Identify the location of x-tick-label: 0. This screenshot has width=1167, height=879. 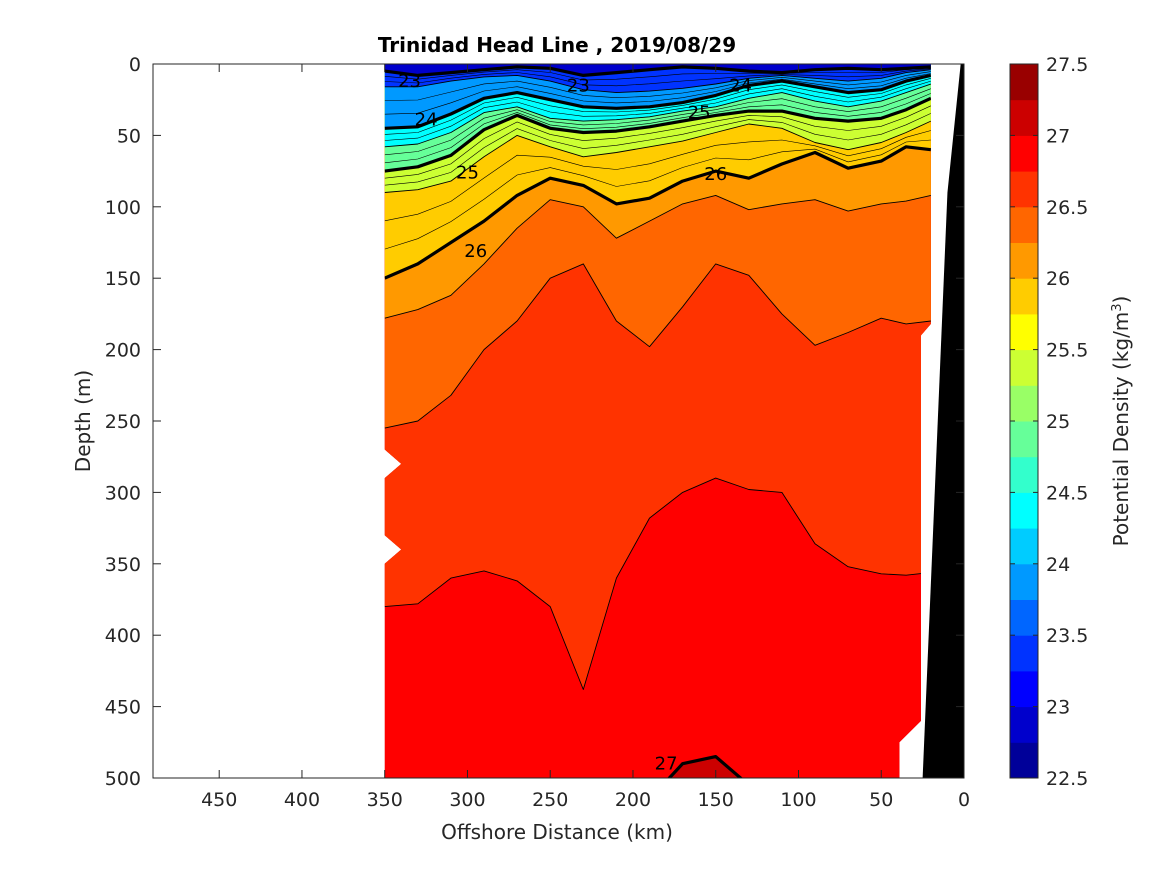
(964, 800).